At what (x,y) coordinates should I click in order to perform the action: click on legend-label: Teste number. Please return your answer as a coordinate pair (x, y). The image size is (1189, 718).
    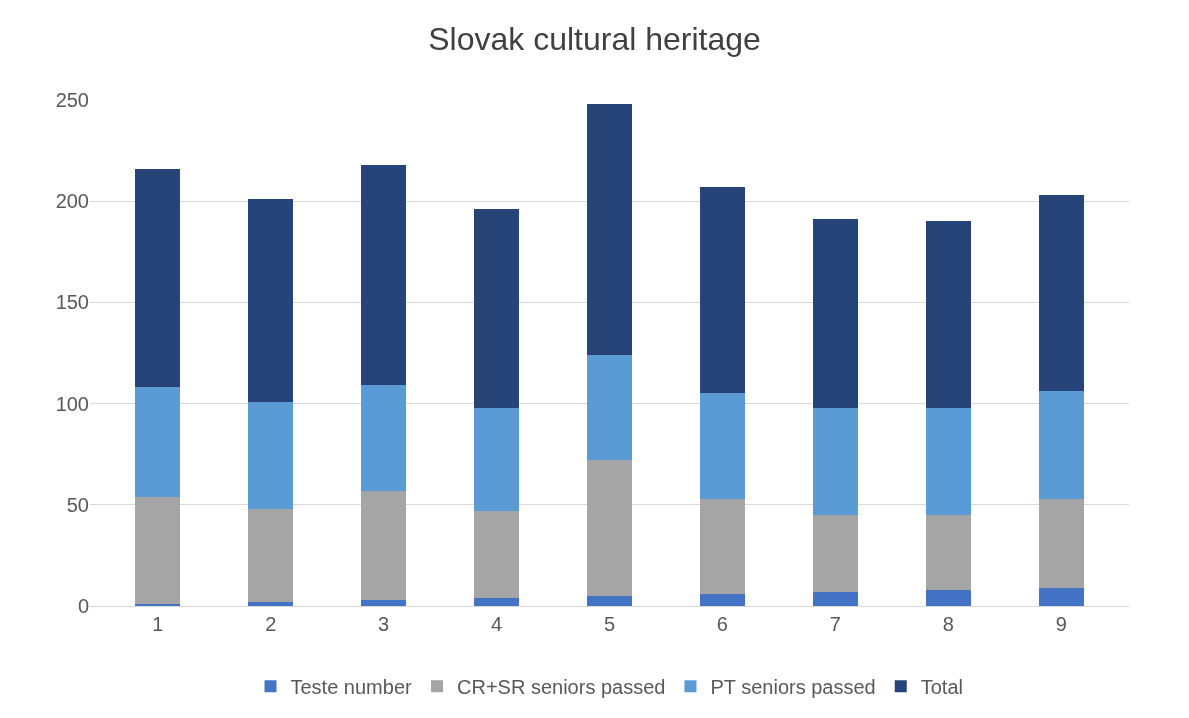
    Looking at the image, I should click on (351, 687).